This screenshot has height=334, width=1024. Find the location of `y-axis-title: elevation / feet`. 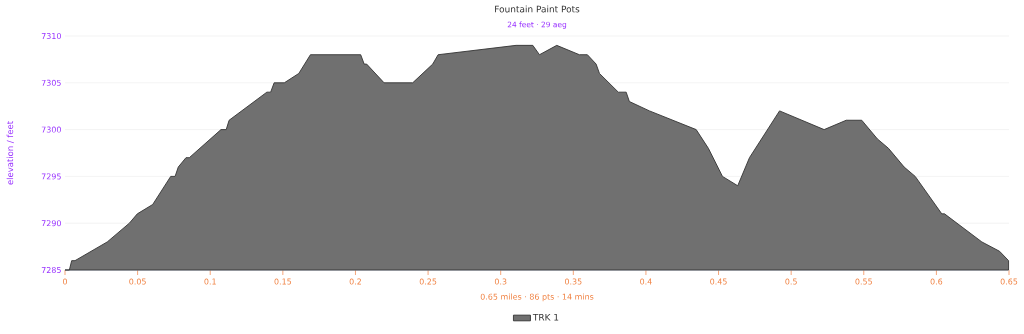

y-axis-title: elevation / feet is located at coordinates (10, 153).